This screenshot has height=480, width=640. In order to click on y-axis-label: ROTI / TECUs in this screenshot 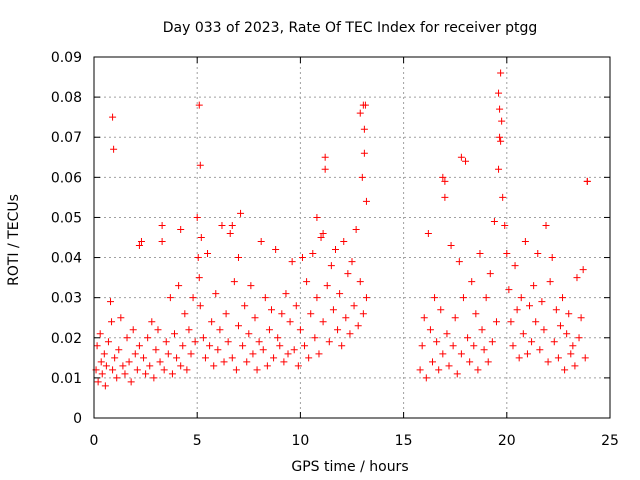, I will do `click(14, 240)`.